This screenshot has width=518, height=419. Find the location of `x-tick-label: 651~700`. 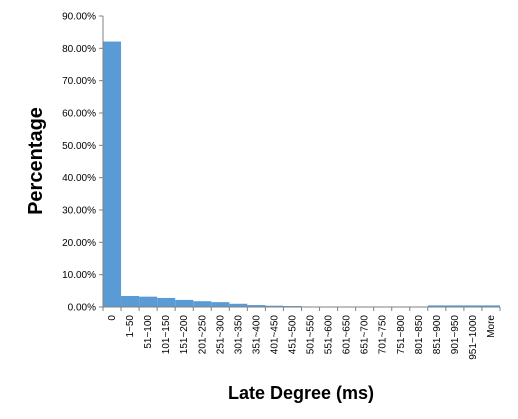

x-tick-label: 651~700 is located at coordinates (365, 335).